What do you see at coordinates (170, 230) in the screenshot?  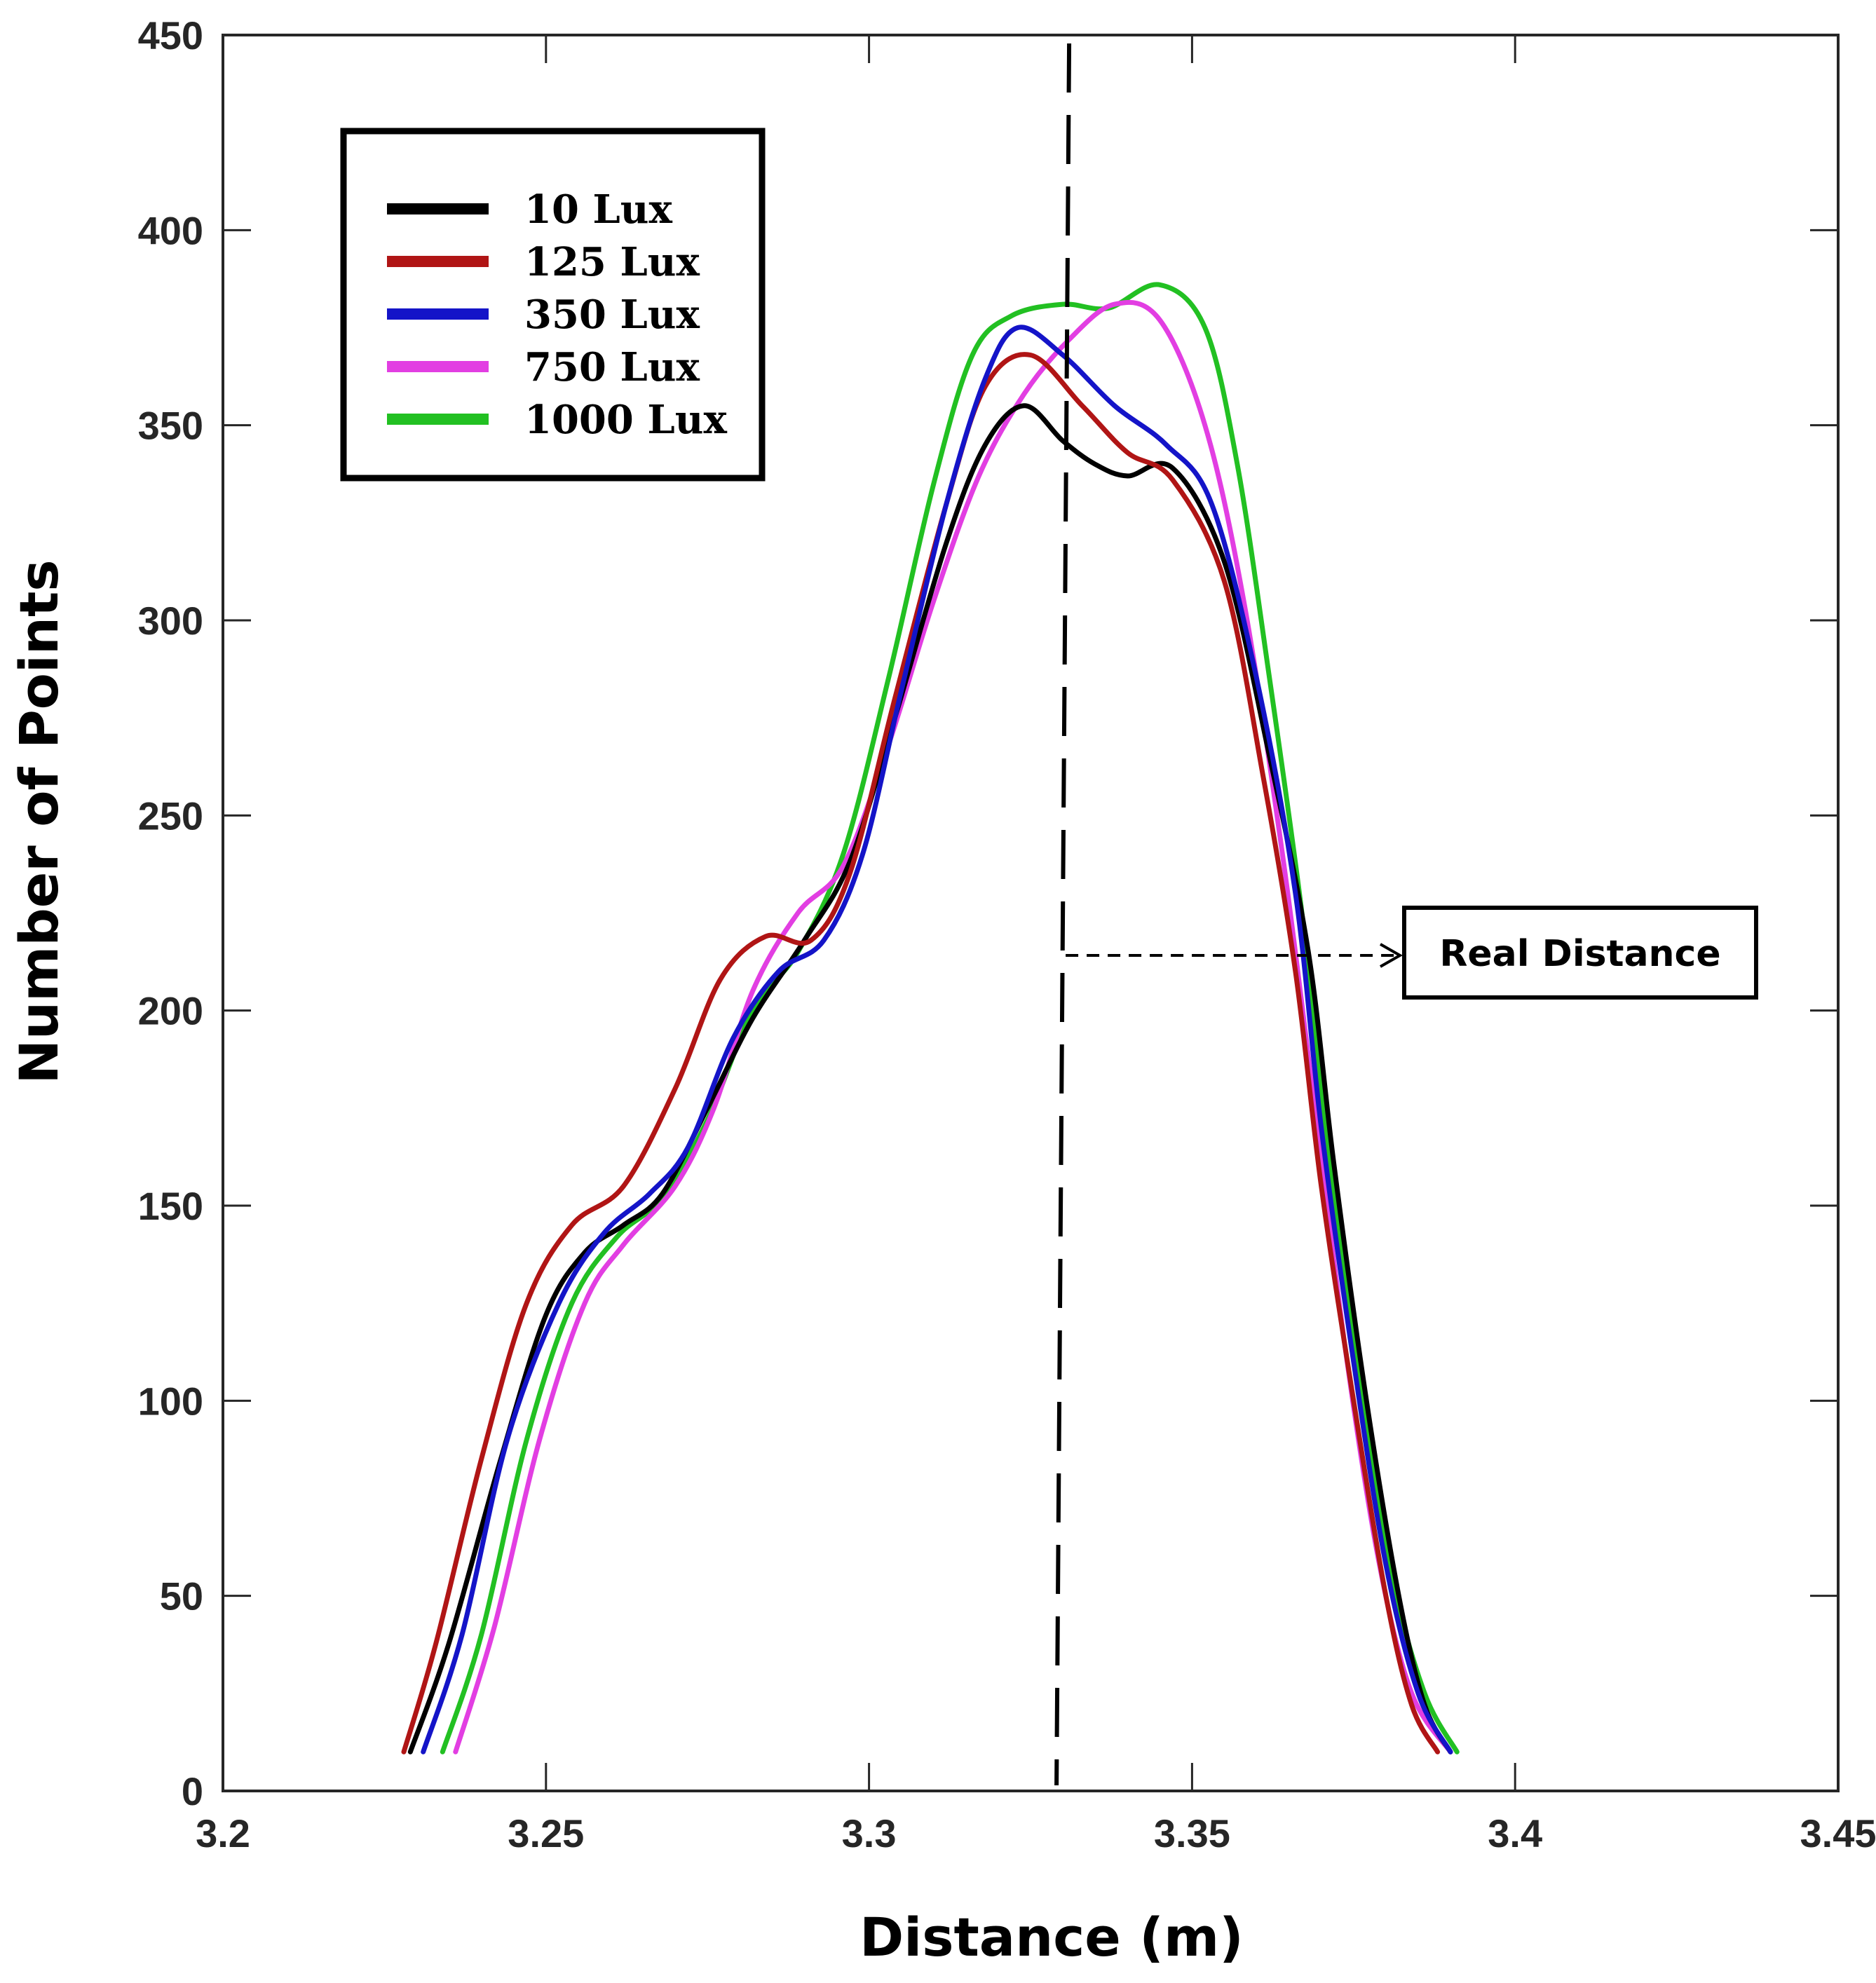 I see `y-tick-label: 400` at bounding box center [170, 230].